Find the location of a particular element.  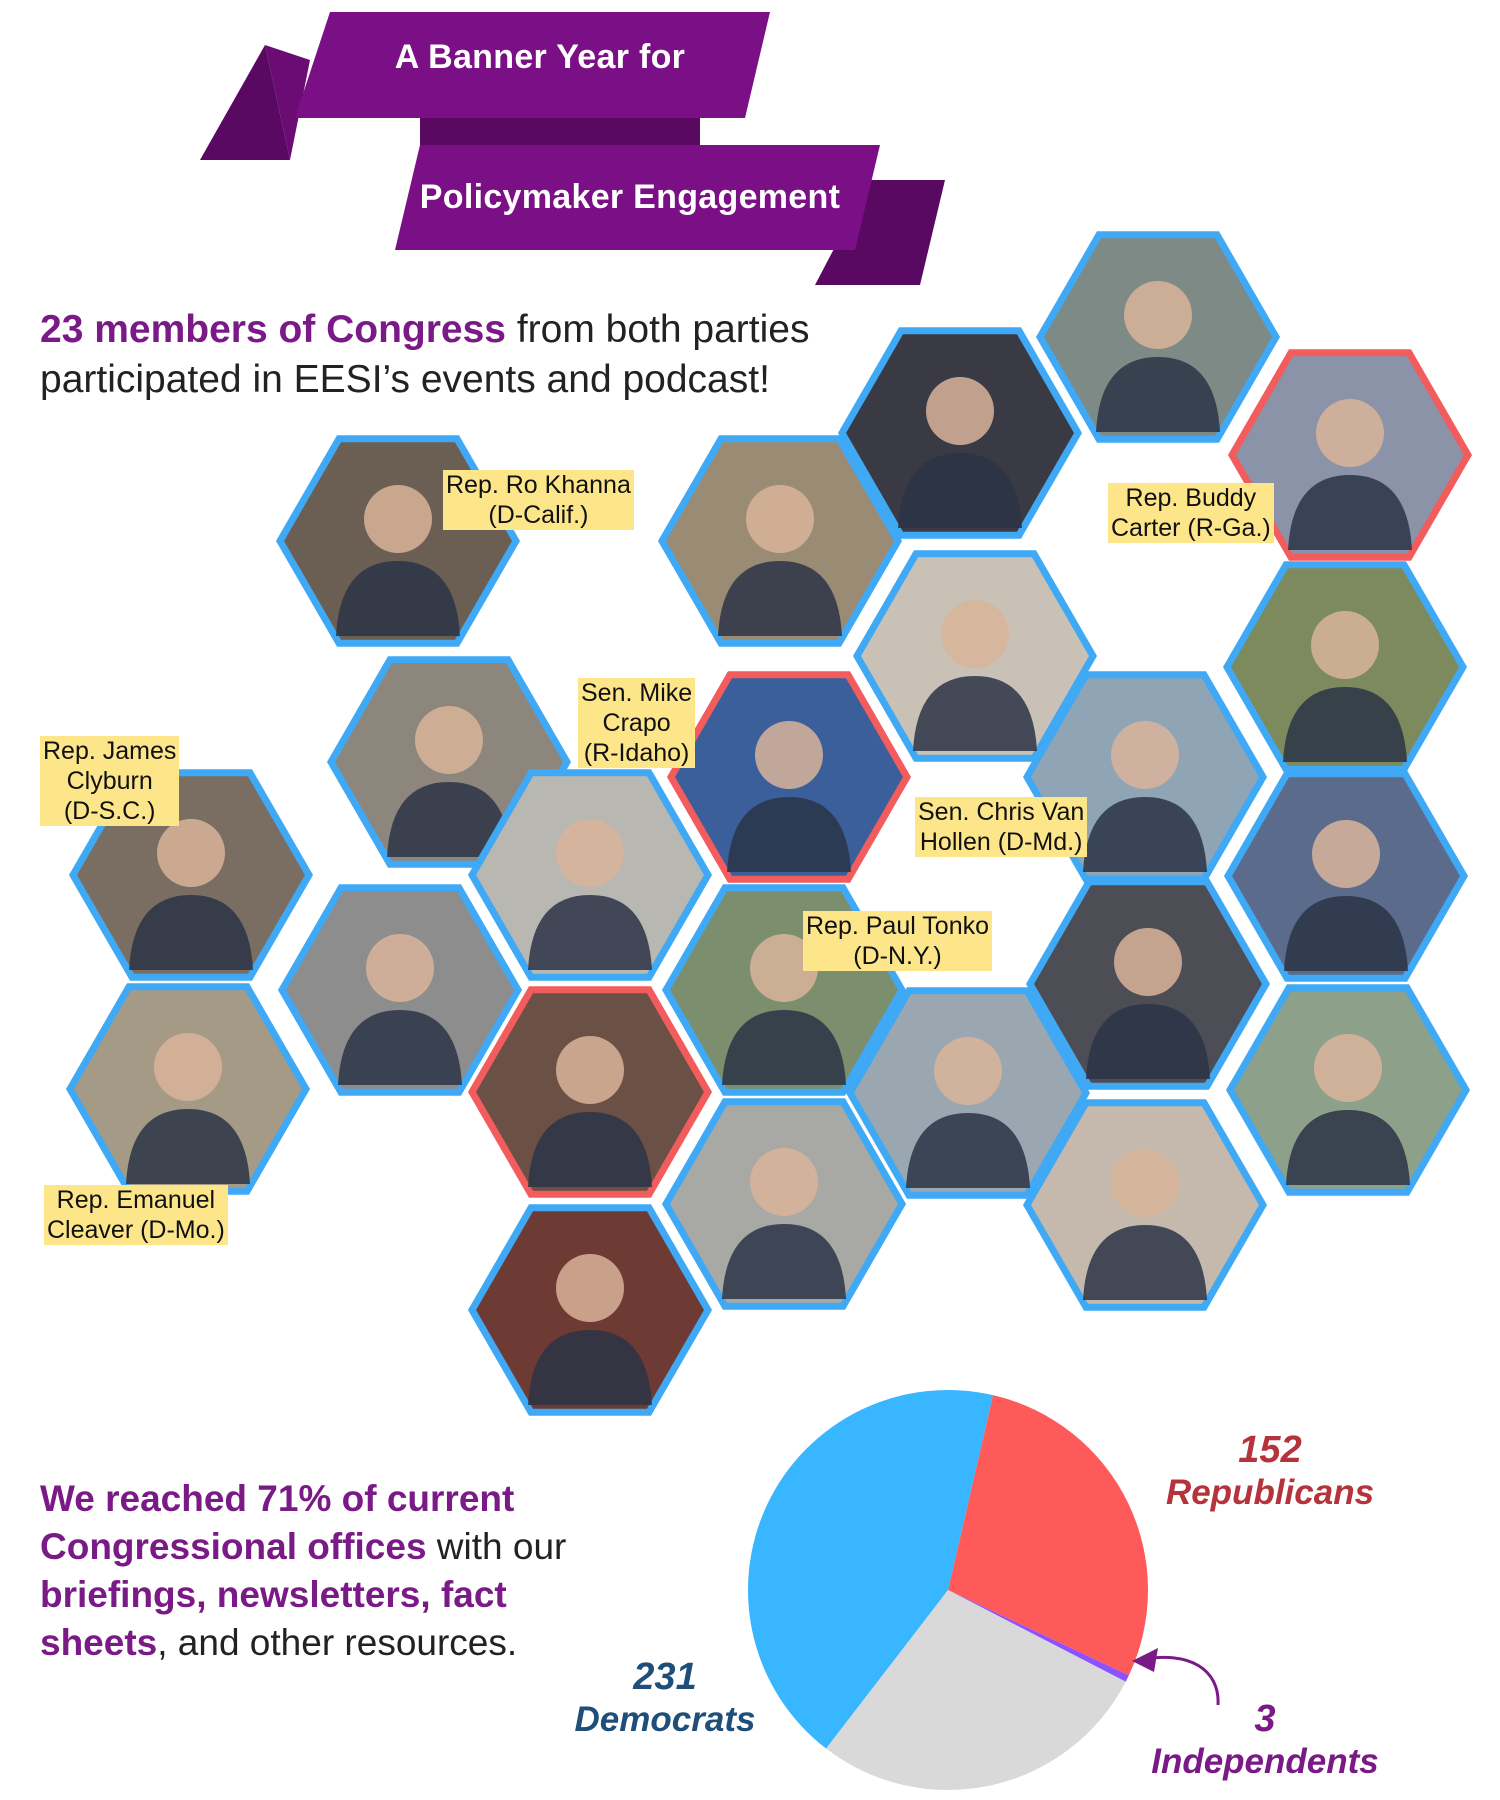

label-mike-crapo: Sen. Mike Crapo (R-Idaho) is located at coordinates (637, 723).